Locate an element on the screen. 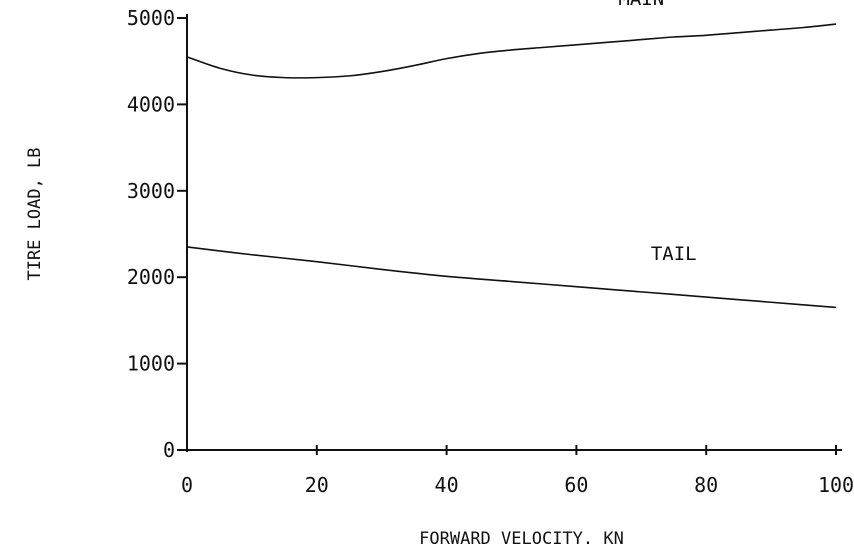  series-line-tail is located at coordinates (511, 277).